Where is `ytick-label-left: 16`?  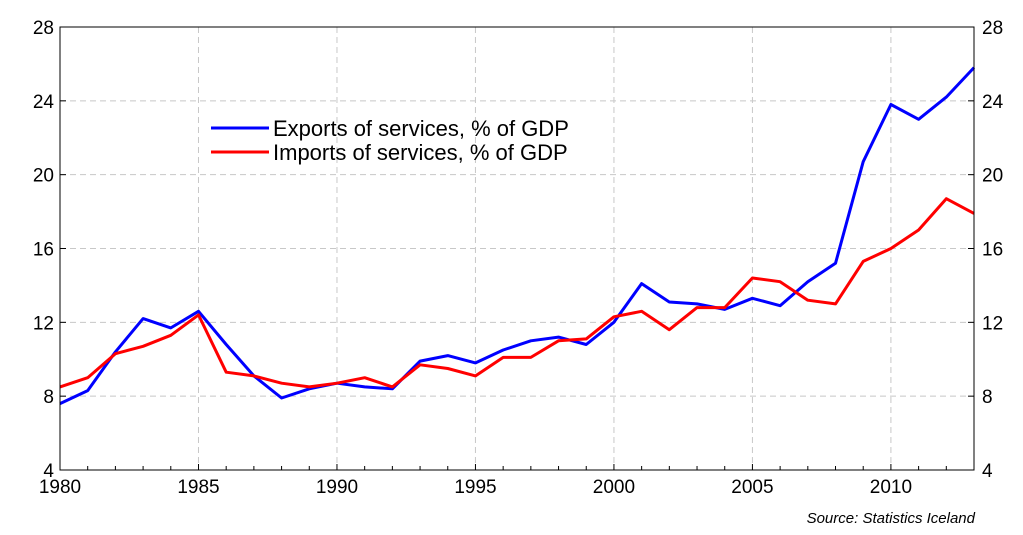 ytick-label-left: 16 is located at coordinates (43, 250).